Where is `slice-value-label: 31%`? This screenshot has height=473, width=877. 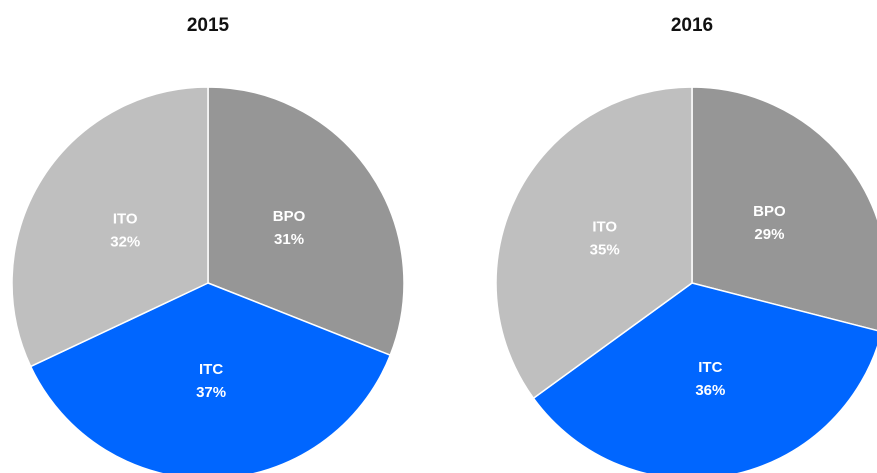
slice-value-label: 31% is located at coordinates (289, 239).